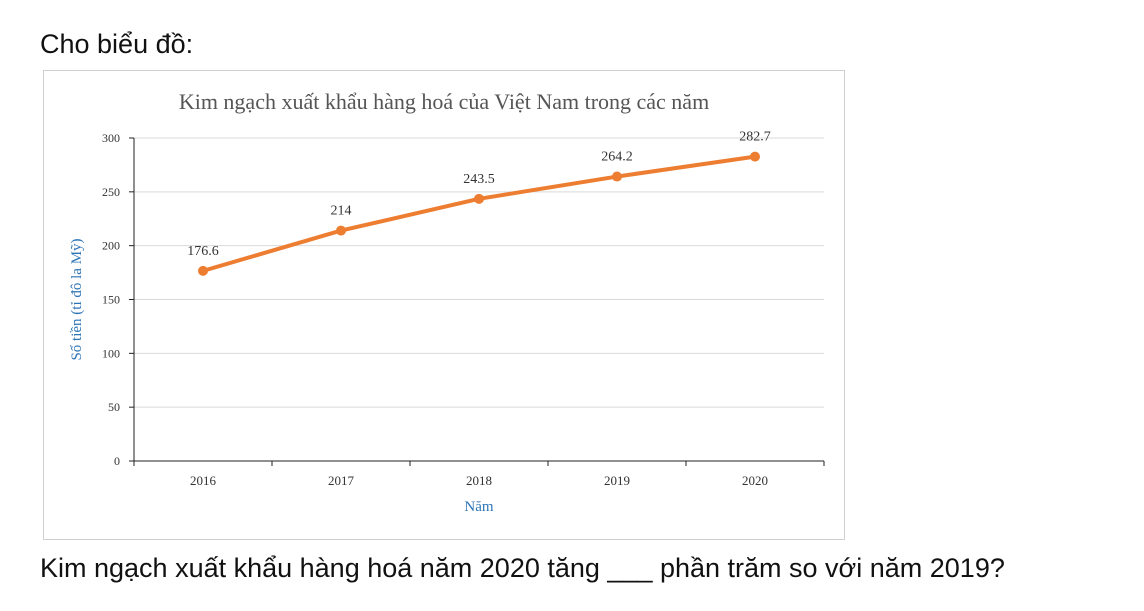 Image resolution: width=1144 pixels, height=611 pixels. Describe the element at coordinates (479, 480) in the screenshot. I see `x-tick-label: 2018` at that location.